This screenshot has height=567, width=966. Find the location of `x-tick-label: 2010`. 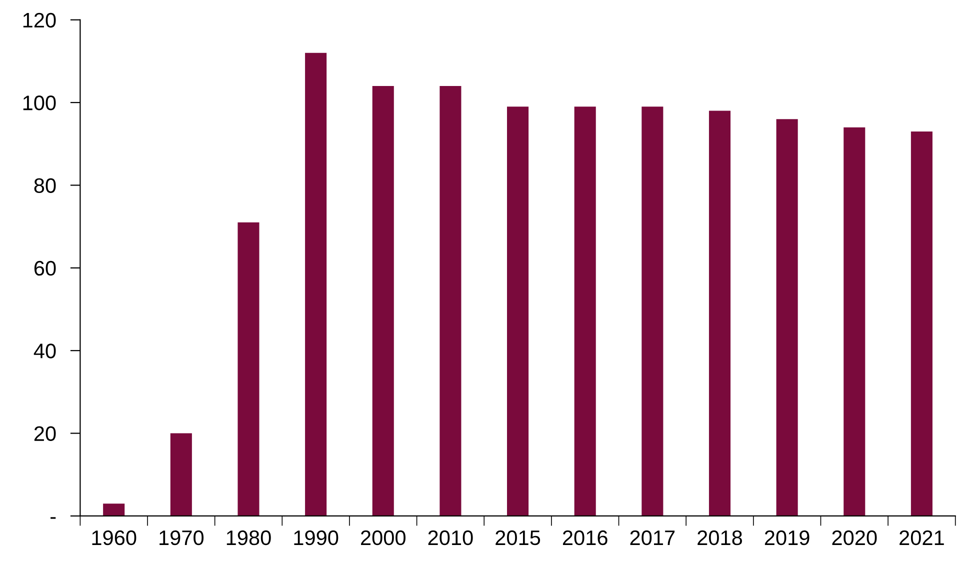

x-tick-label: 2010 is located at coordinates (450, 538).